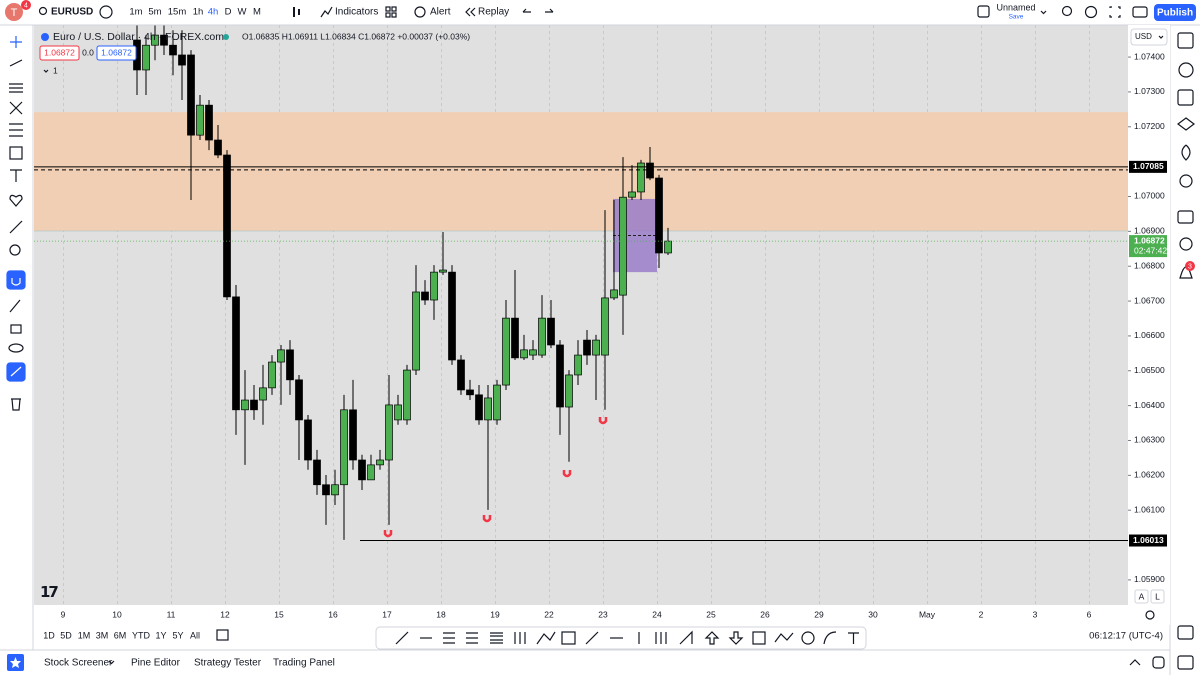 Image resolution: width=1200 pixels, height=675 pixels. What do you see at coordinates (135, 12) in the screenshot?
I see `interval: 1m` at bounding box center [135, 12].